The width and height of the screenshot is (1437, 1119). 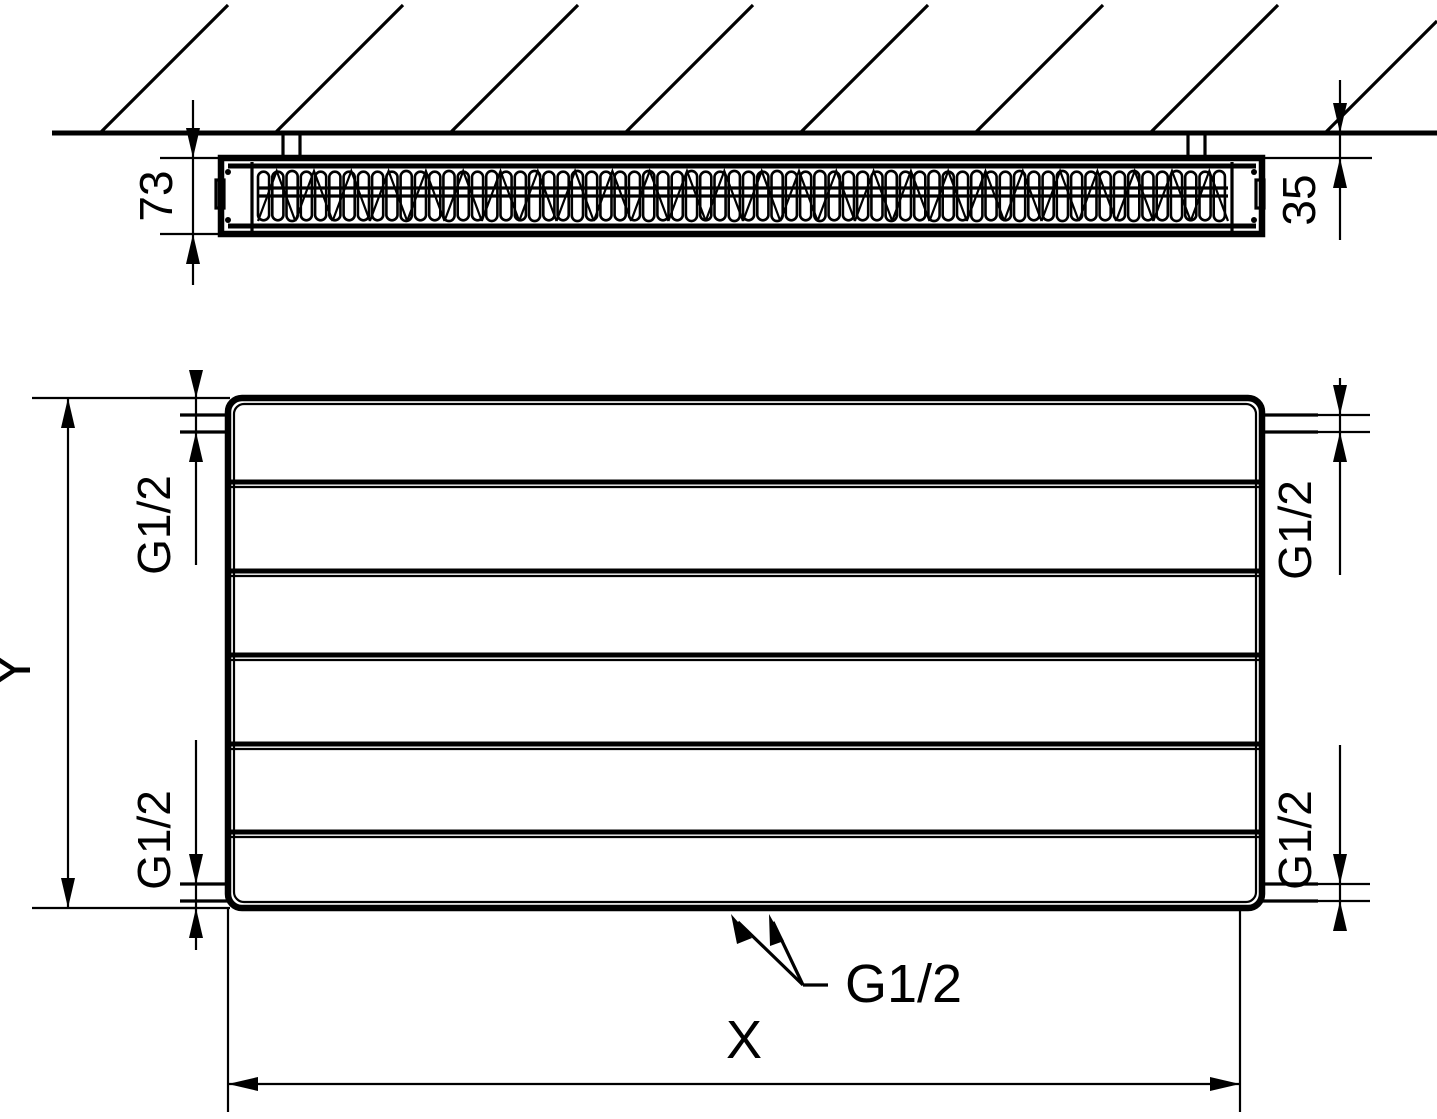 I want to click on height-dimension-label: Y, so click(x=21, y=670).